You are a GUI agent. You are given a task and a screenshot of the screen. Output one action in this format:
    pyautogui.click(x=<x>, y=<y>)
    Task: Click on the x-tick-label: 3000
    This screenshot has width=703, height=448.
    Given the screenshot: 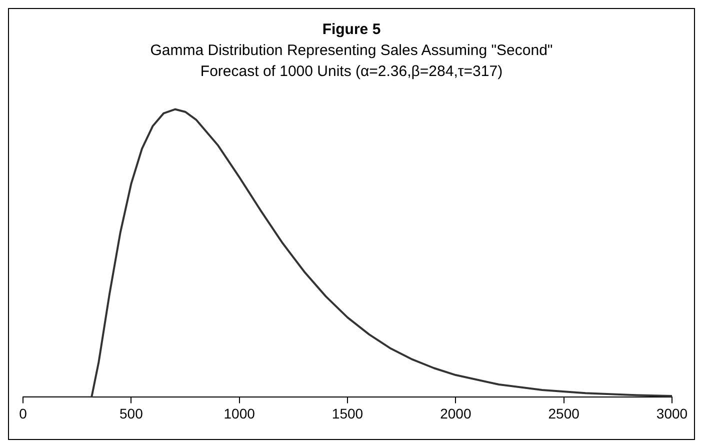 What is the action you would take?
    pyautogui.click(x=672, y=413)
    